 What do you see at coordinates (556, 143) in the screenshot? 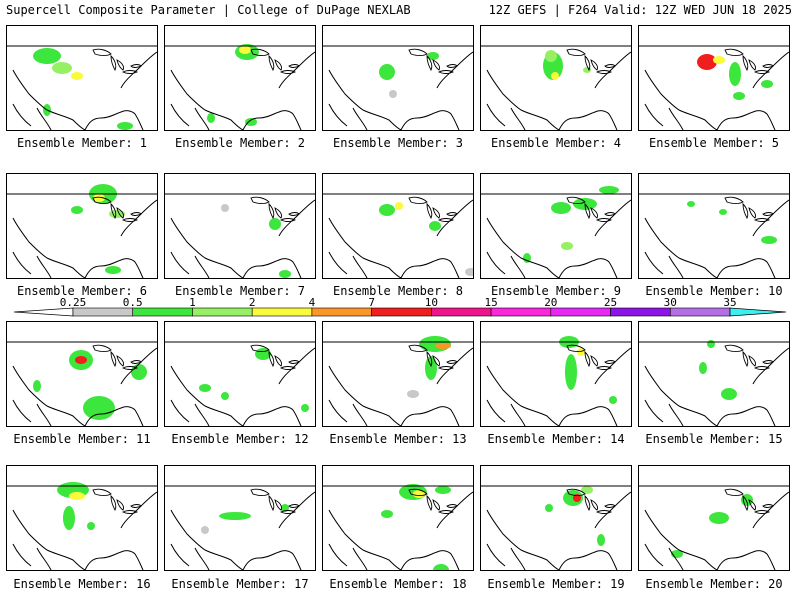
I see `member-label: Ensemble Member: 4` at bounding box center [556, 143].